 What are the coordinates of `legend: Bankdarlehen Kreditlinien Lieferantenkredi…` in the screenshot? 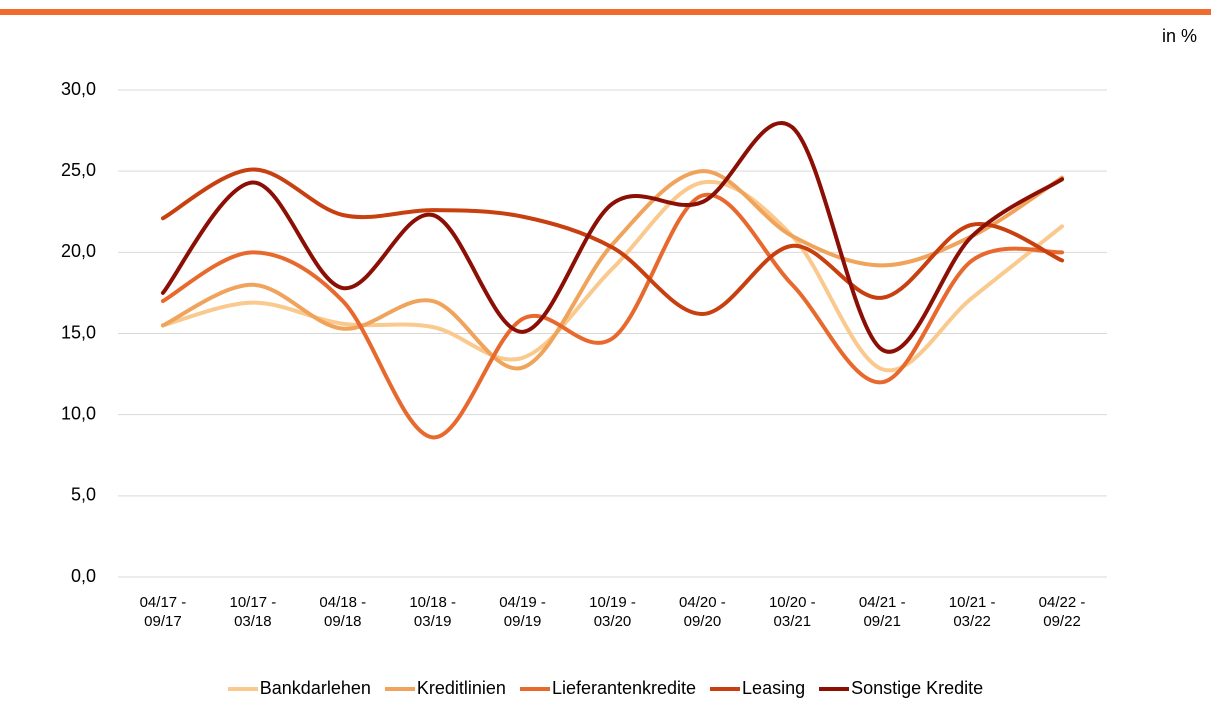 It's located at (605, 688).